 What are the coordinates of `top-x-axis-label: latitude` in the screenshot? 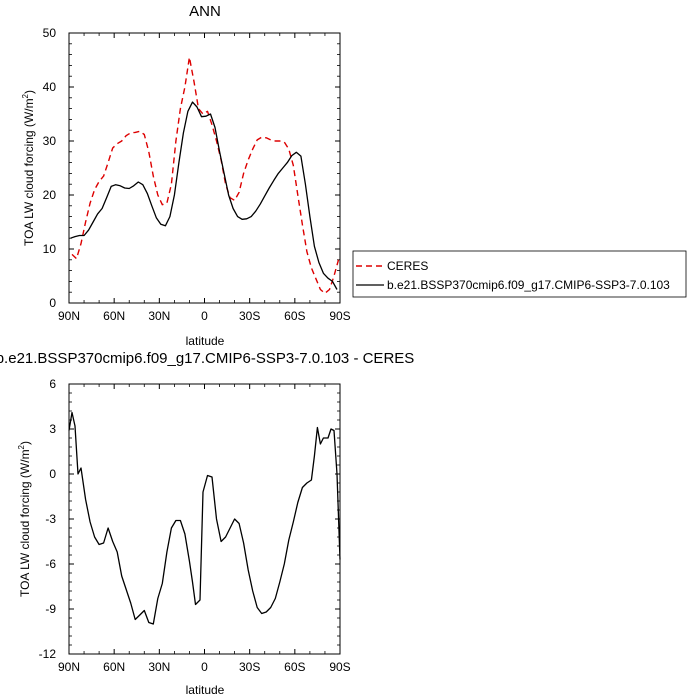 It's located at (205, 341).